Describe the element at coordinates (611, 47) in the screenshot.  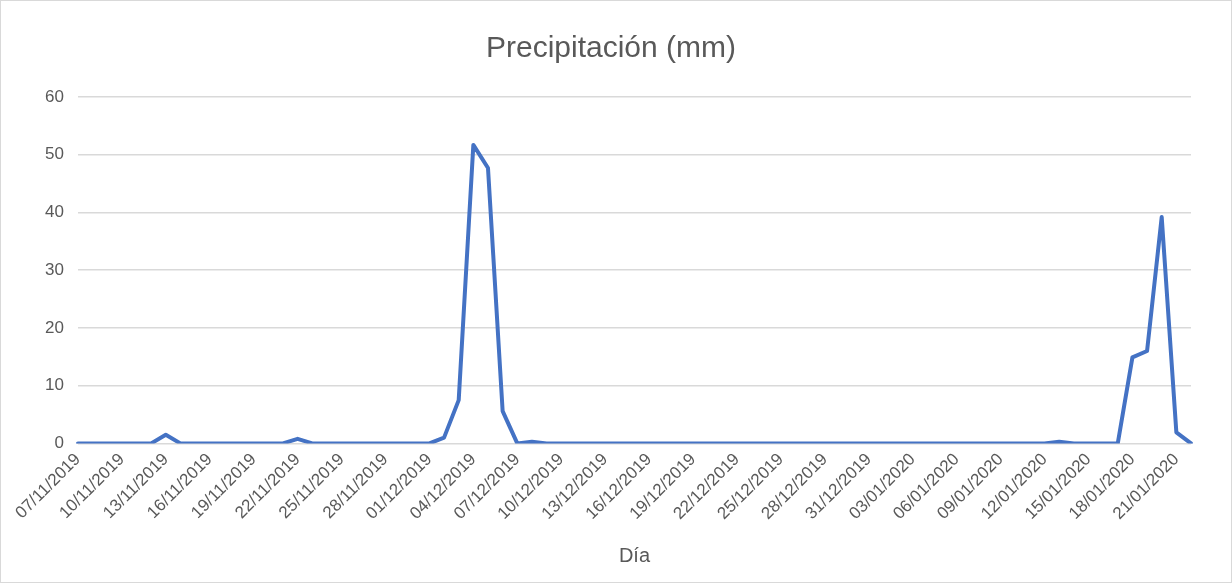
I see `chart-title: Precipitación (mm)` at that location.